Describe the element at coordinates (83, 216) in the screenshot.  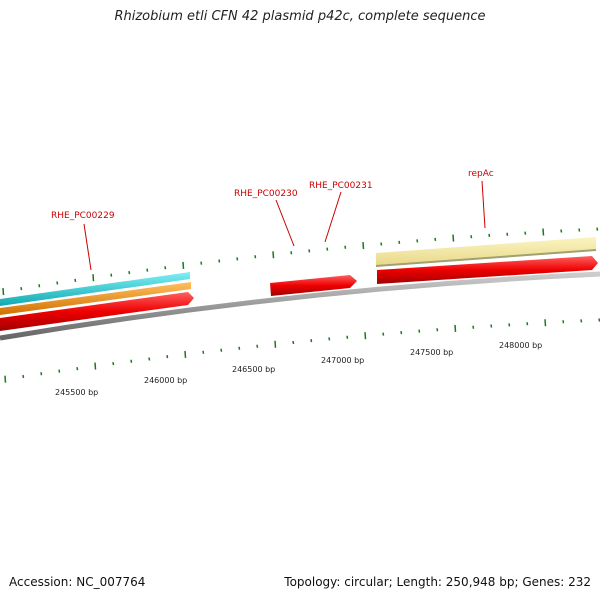
I see `gene-label-rhe-pc00229: RHE_PC00229` at that location.